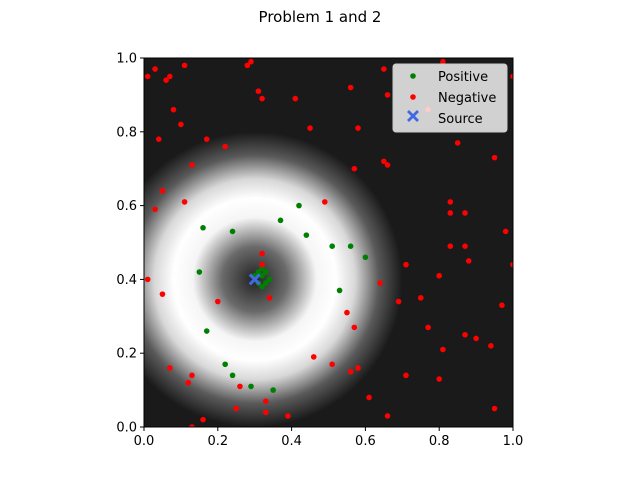 This screenshot has height=480, width=640. What do you see at coordinates (413, 76) in the screenshot?
I see `legend-marker-positive` at bounding box center [413, 76].